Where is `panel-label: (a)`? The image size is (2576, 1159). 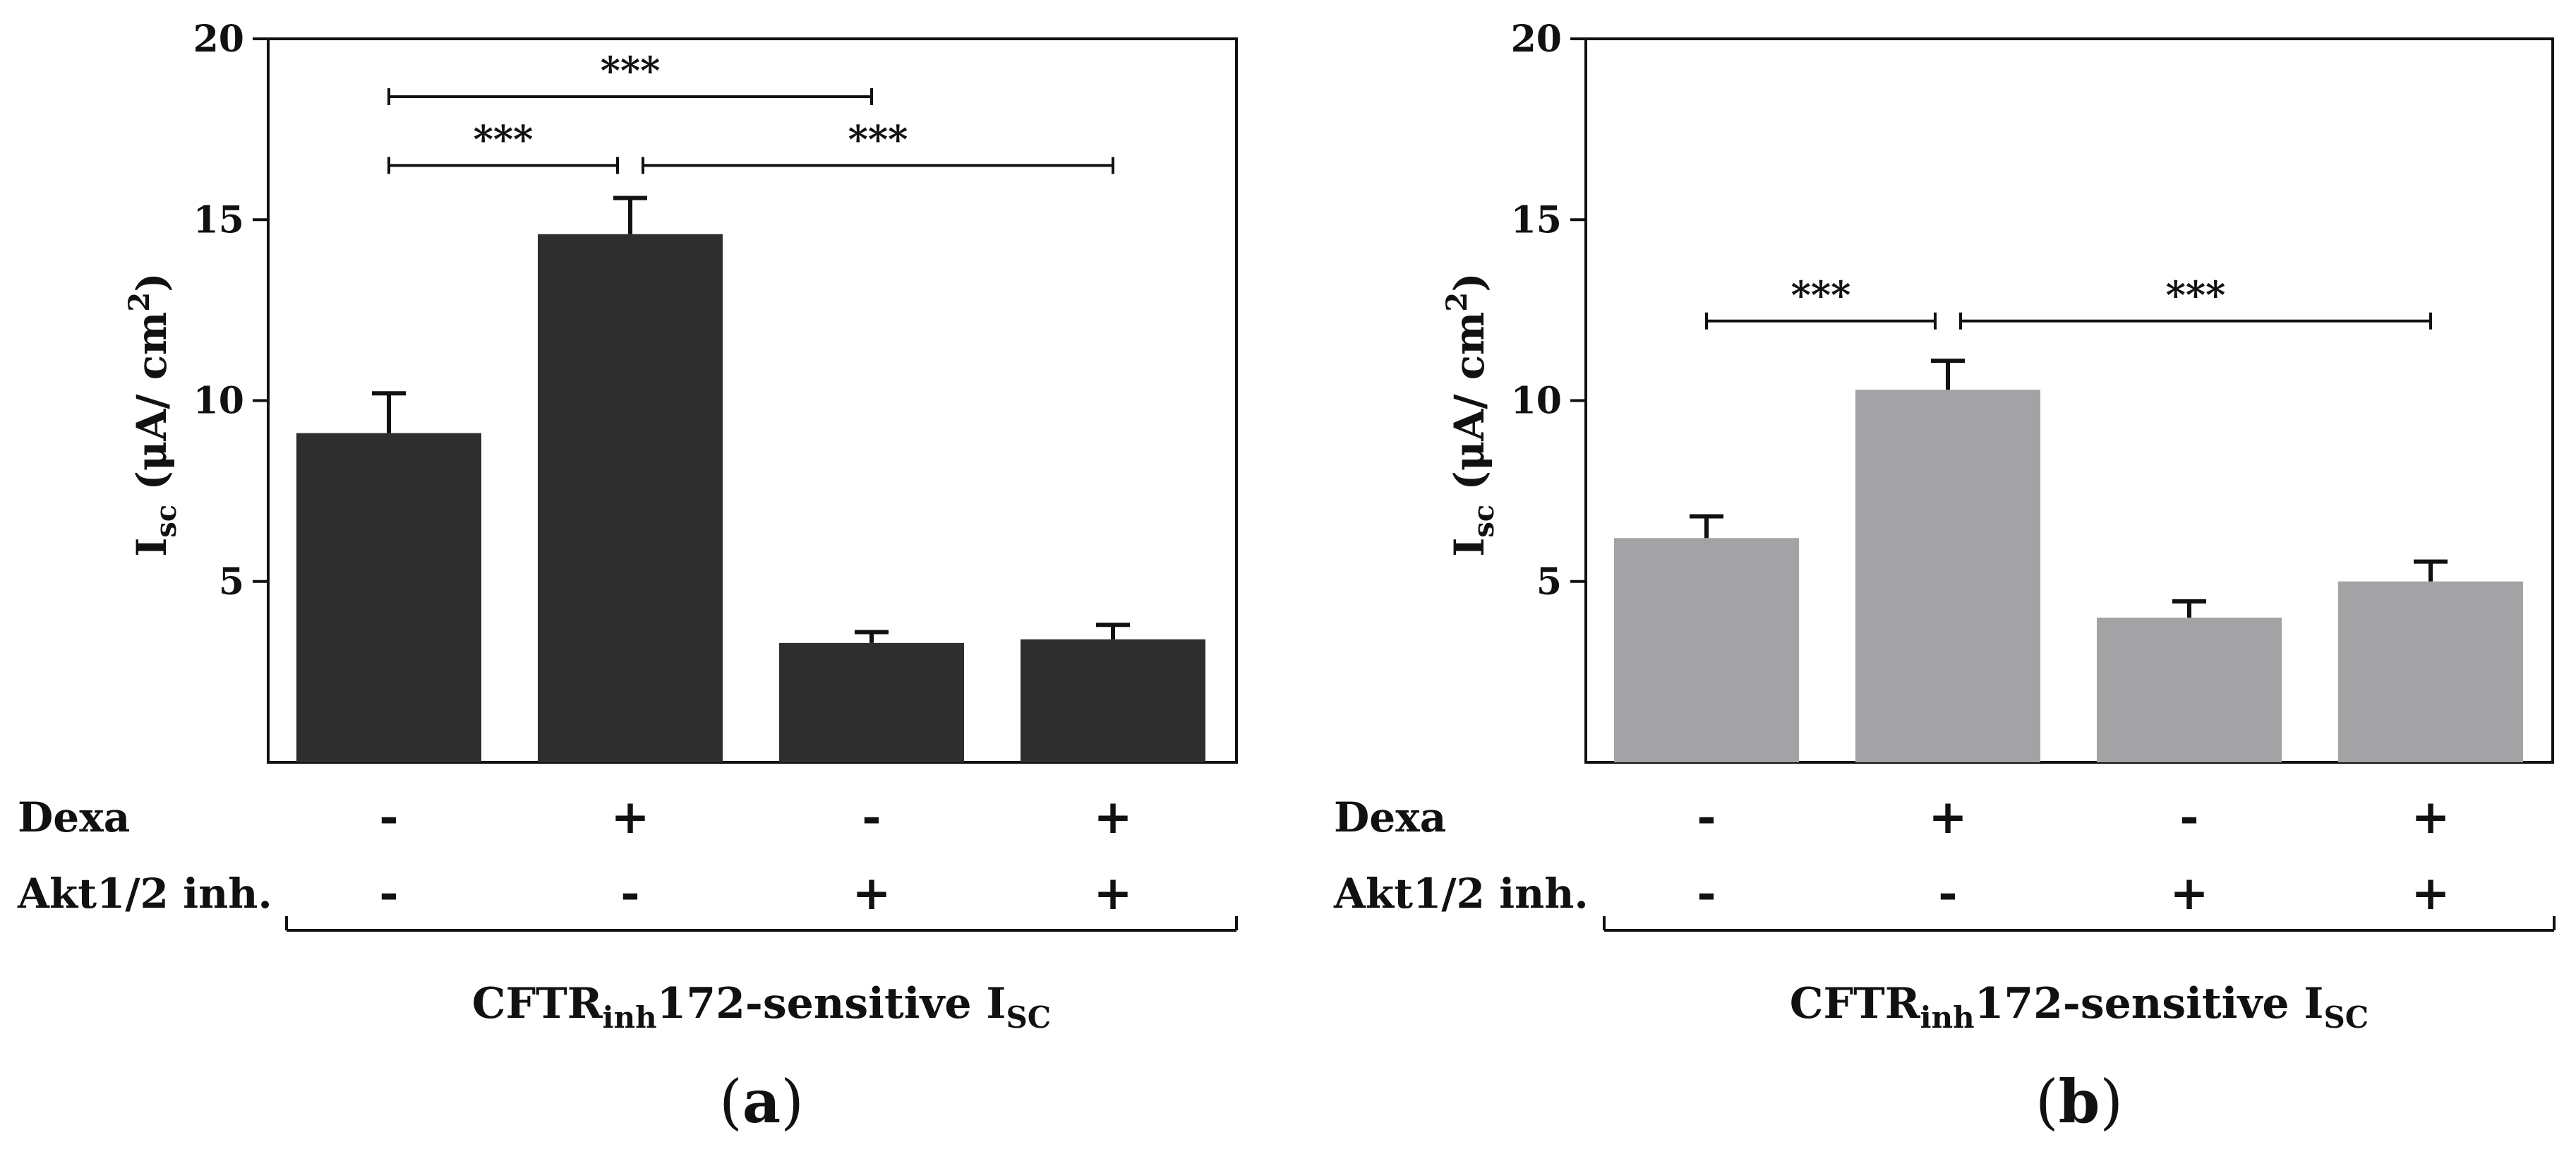 panel-label: (a) is located at coordinates (761, 1101).